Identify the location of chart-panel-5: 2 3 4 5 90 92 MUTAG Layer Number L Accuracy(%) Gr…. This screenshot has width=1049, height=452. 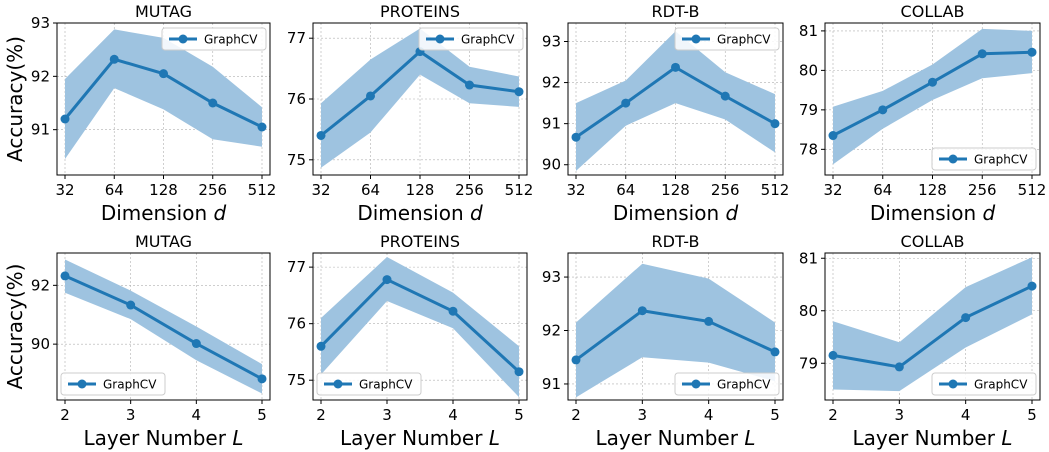
(137, 341).